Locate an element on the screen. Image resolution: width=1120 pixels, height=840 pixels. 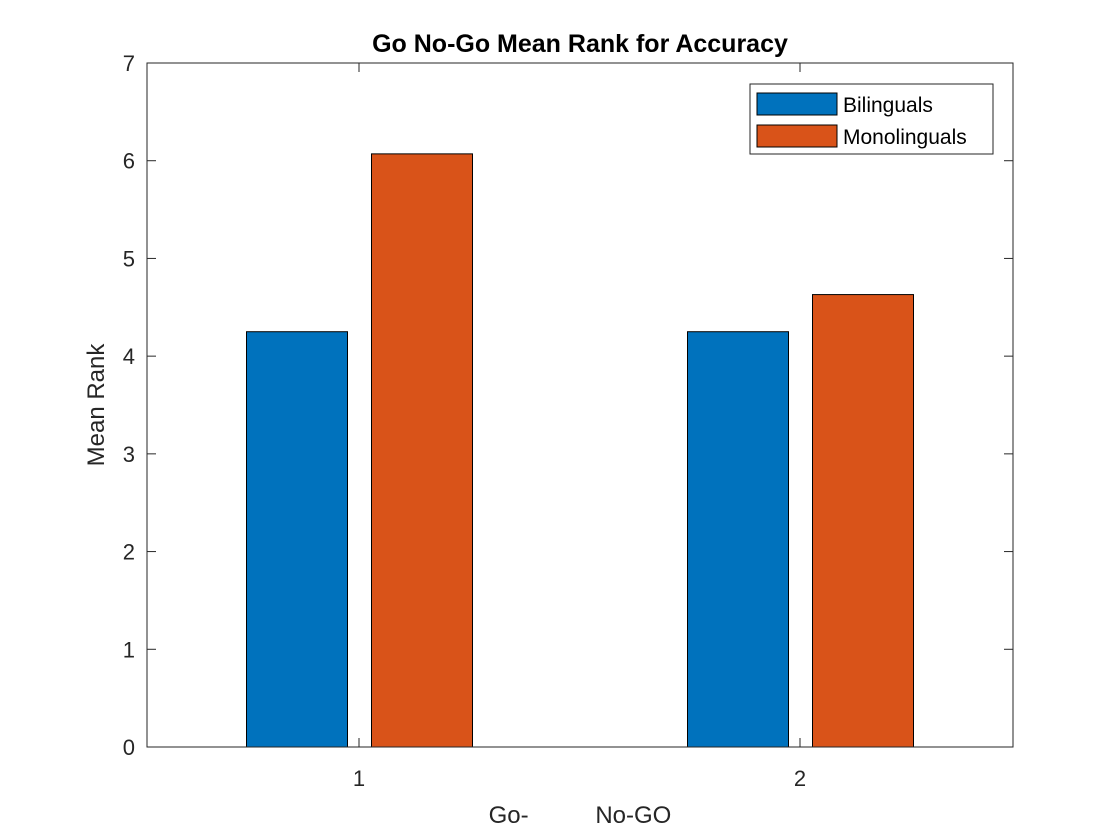
y-tick-label: 7 is located at coordinates (129, 63).